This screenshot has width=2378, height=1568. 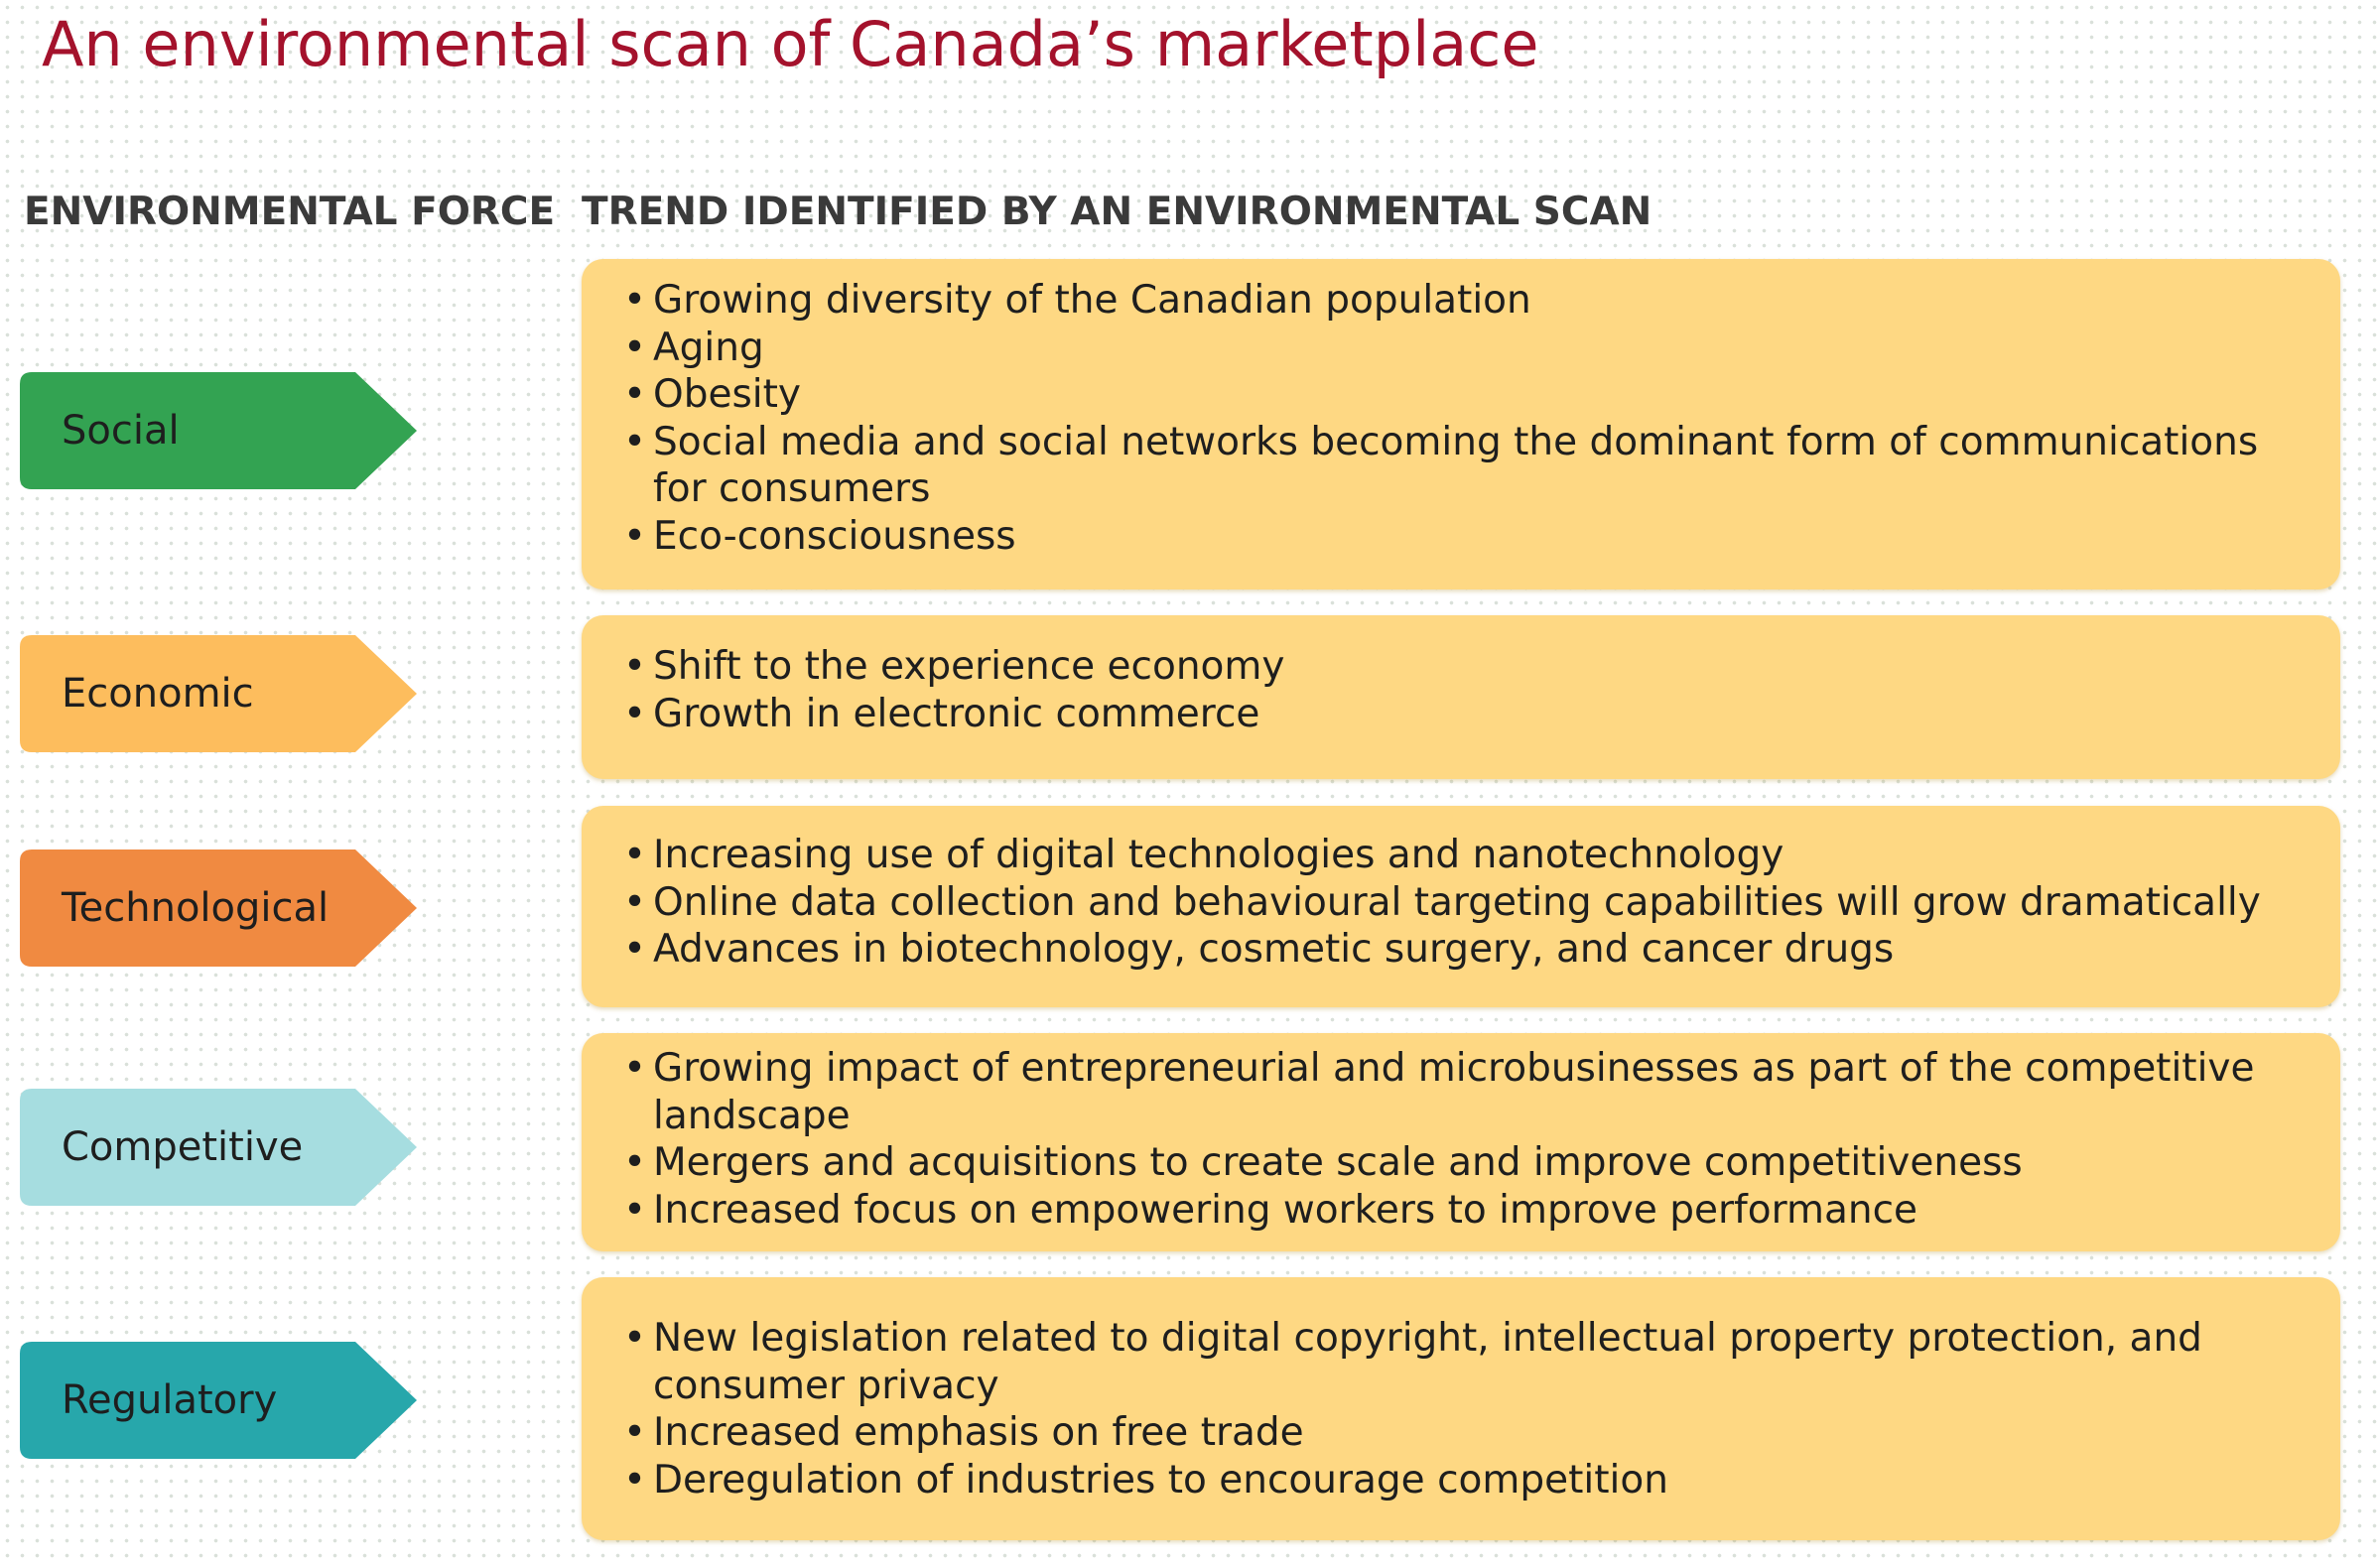 I want to click on force-label: Social, so click(x=121, y=431).